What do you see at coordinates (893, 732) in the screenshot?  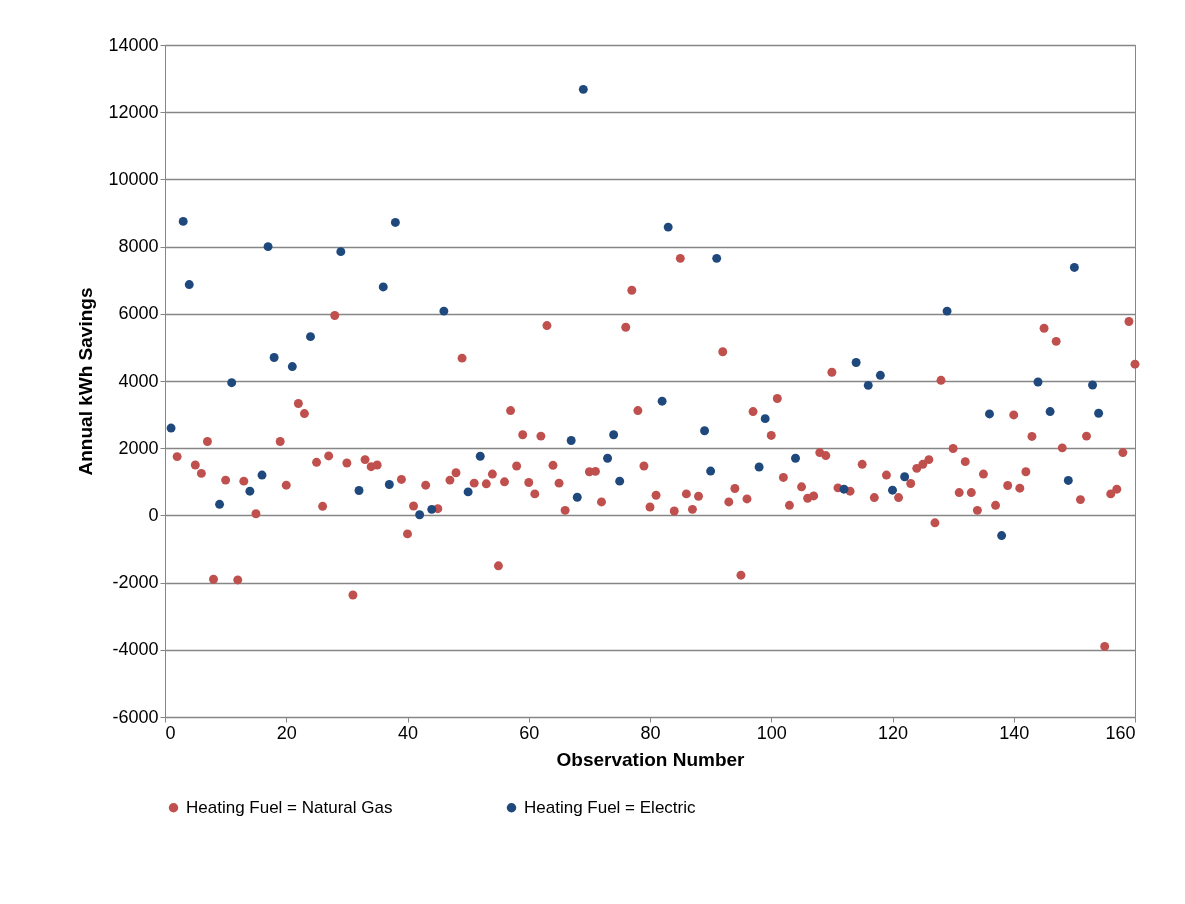 I see `x-tick-label: 120` at bounding box center [893, 732].